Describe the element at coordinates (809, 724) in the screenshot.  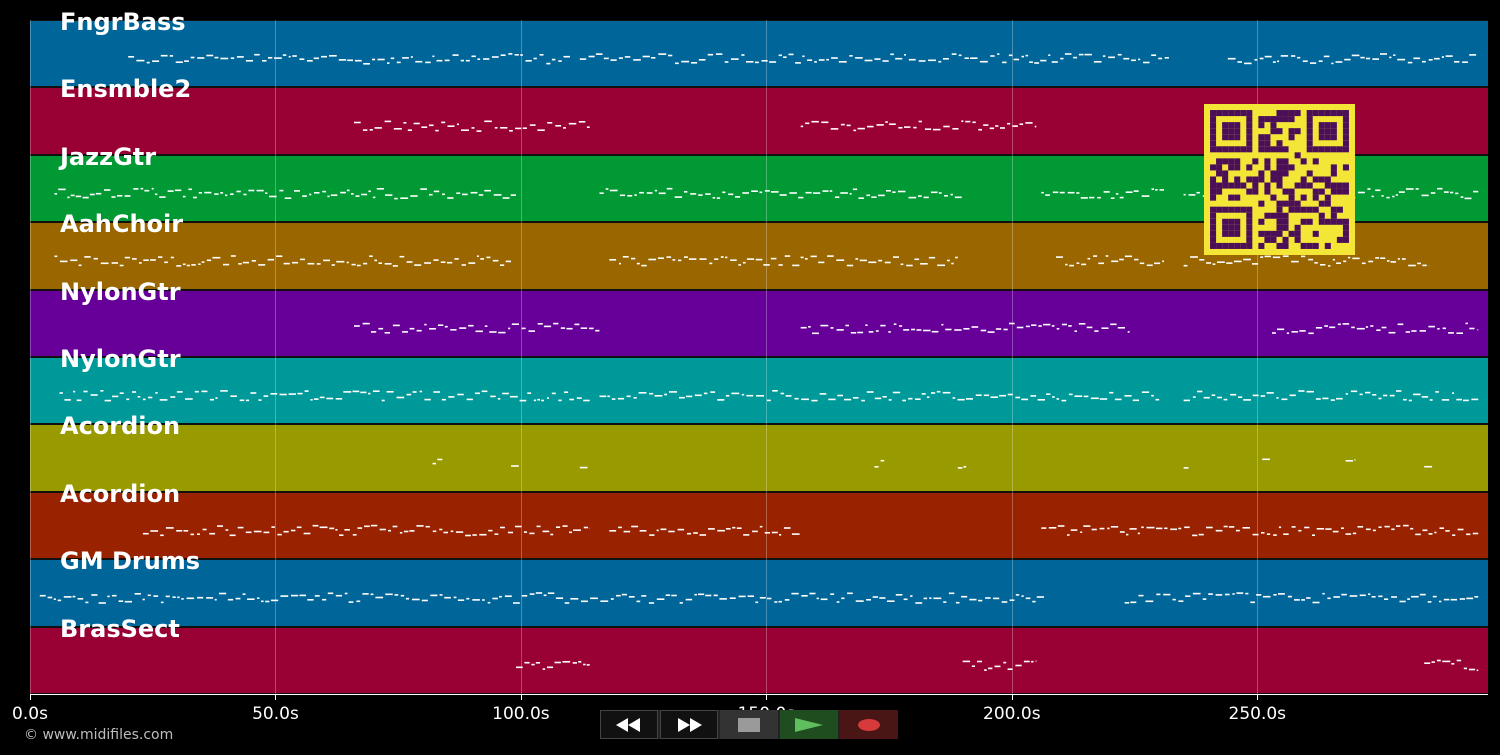
I see `play-button` at that location.